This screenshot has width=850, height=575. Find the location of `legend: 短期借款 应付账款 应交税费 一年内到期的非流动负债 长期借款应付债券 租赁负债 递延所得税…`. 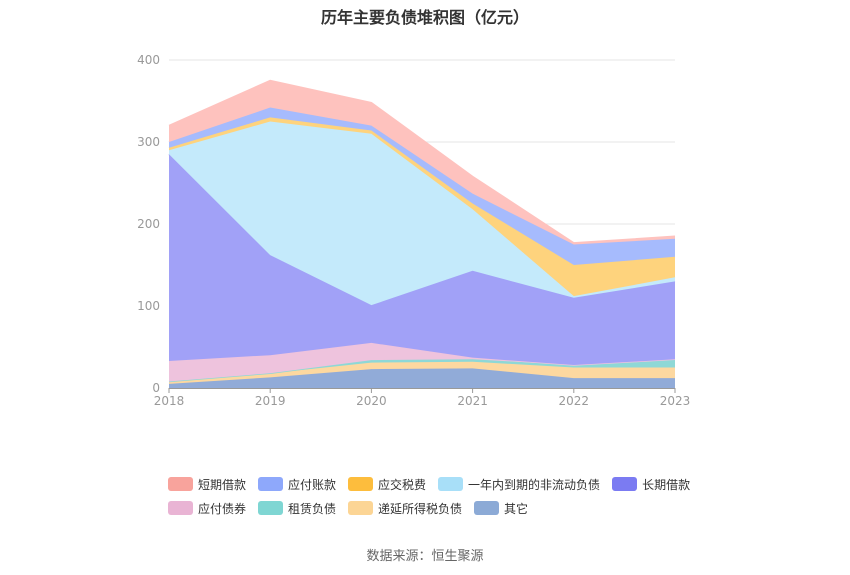

legend: 短期借款 应付账款 应交税费 一年内到期的非流动负债 长期借款应付债券 租赁负债 递延所得税… is located at coordinates (438, 496).